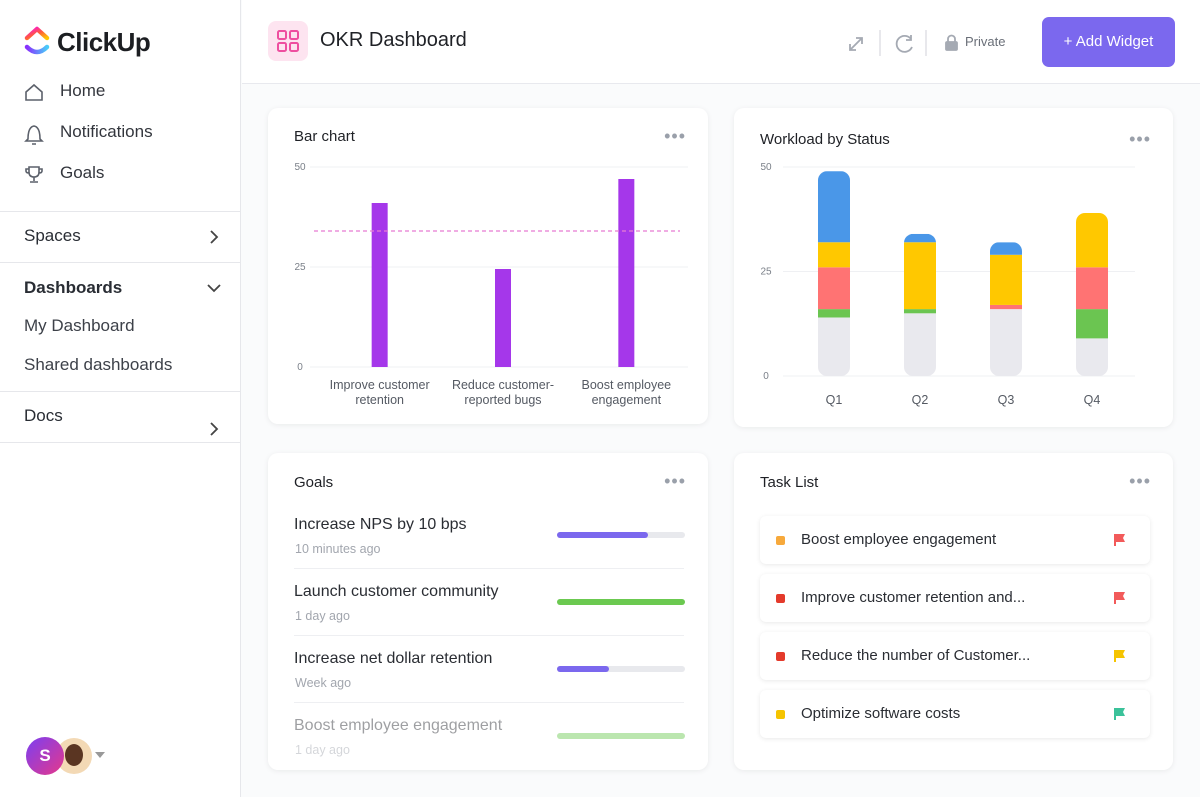  What do you see at coordinates (34, 133) in the screenshot?
I see `nav-icons` at bounding box center [34, 133].